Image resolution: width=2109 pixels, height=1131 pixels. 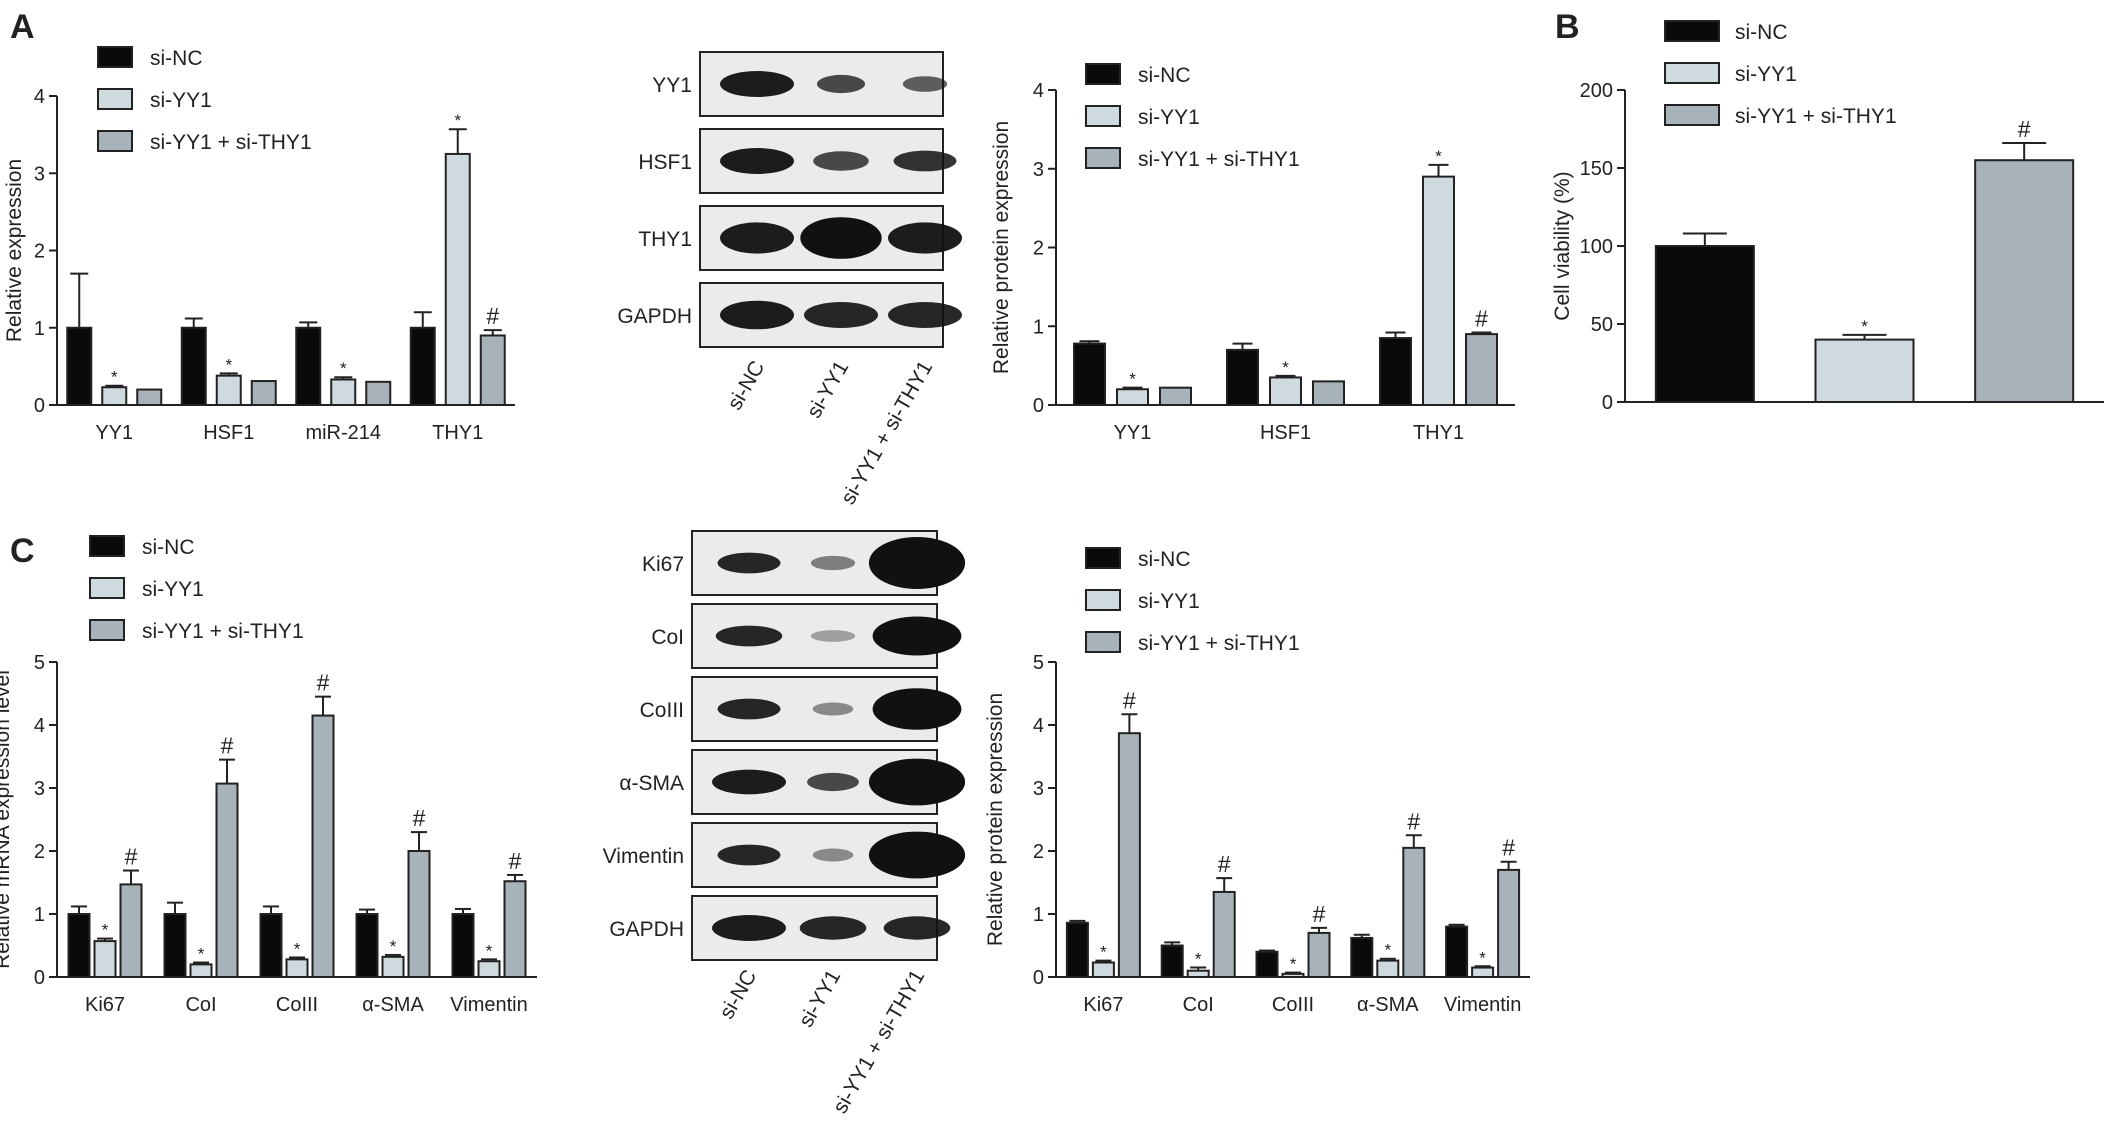 I want to click on y-tick-label: 0, so click(x=1038, y=978).